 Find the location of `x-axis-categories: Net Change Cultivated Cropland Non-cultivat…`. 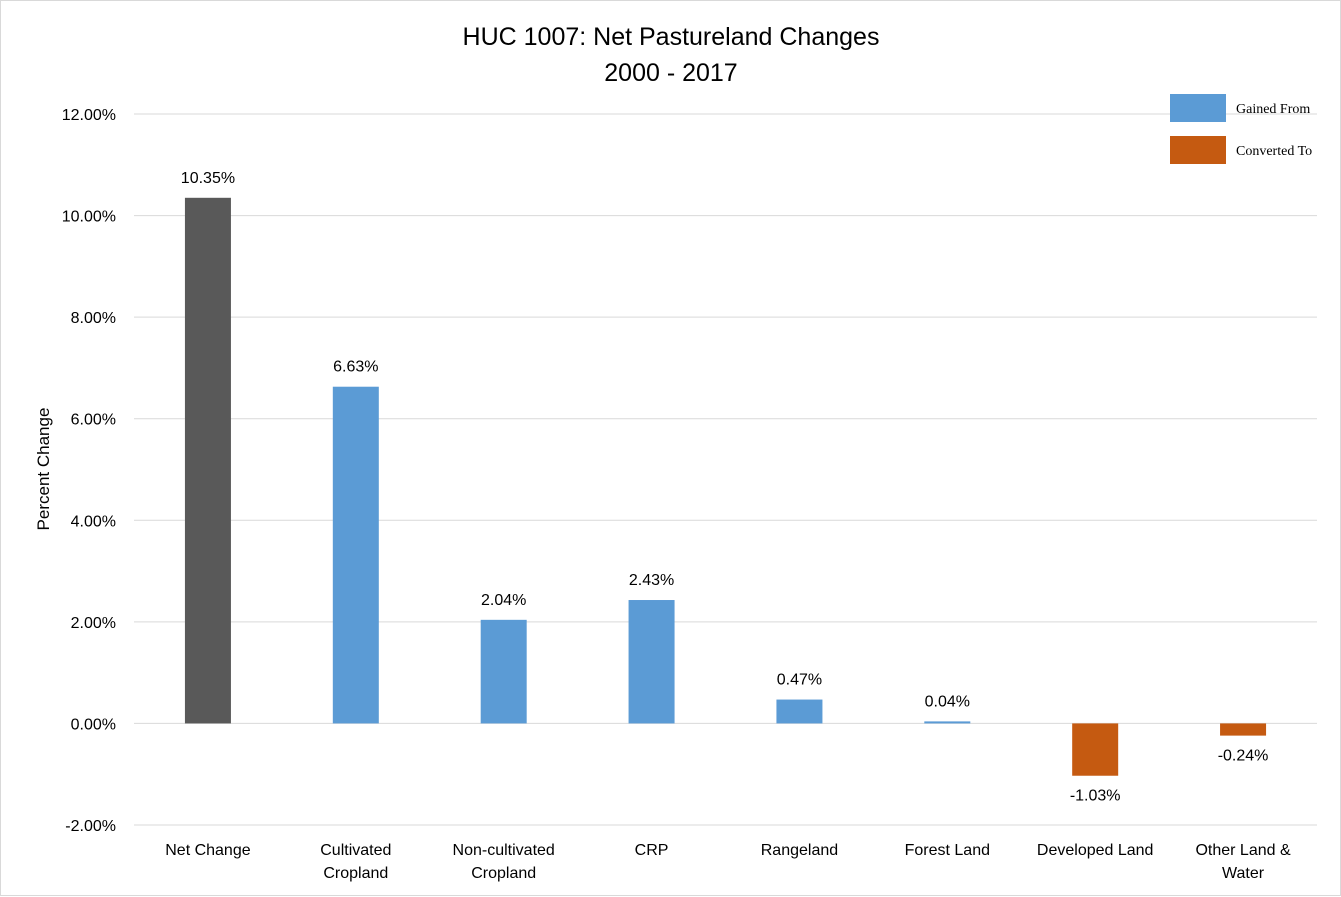

x-axis-categories: Net Change Cultivated Cropland Non-cultivat… is located at coordinates (728, 862).